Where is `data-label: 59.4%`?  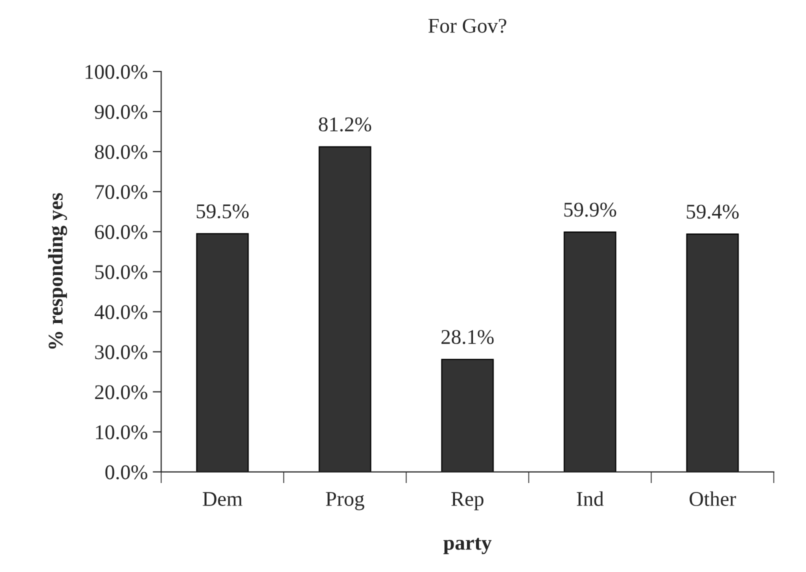
data-label: 59.4% is located at coordinates (712, 211).